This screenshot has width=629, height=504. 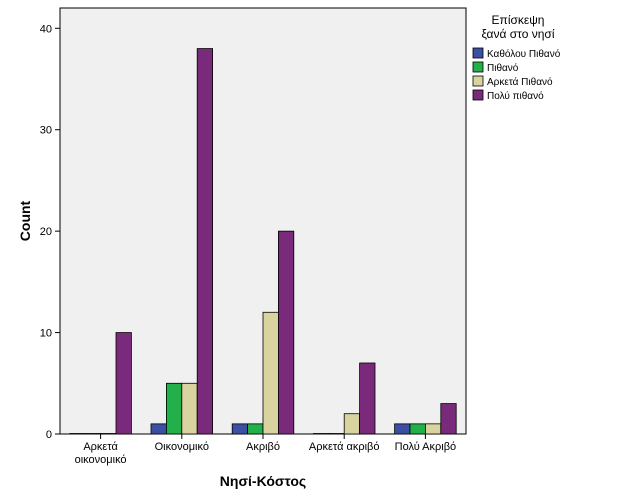 I want to click on y-axis: 0 10 20 30 40, so click(x=50, y=232).